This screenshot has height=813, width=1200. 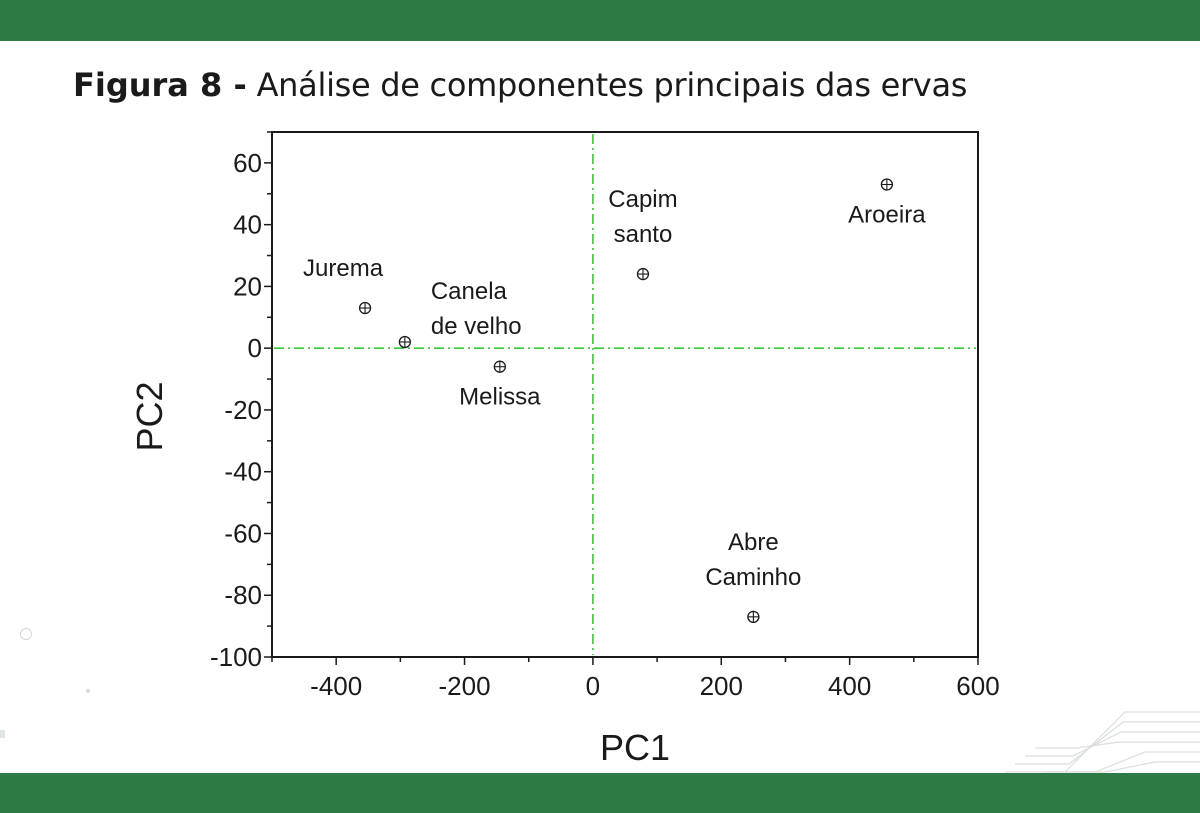 I want to click on point-label: Canela, so click(x=469, y=291).